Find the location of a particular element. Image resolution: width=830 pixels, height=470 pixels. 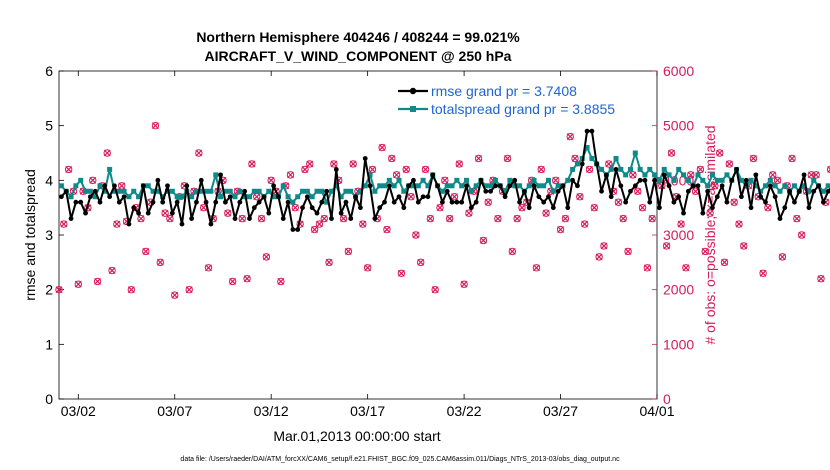

y-left-tick-label: 0 is located at coordinates (49, 399).